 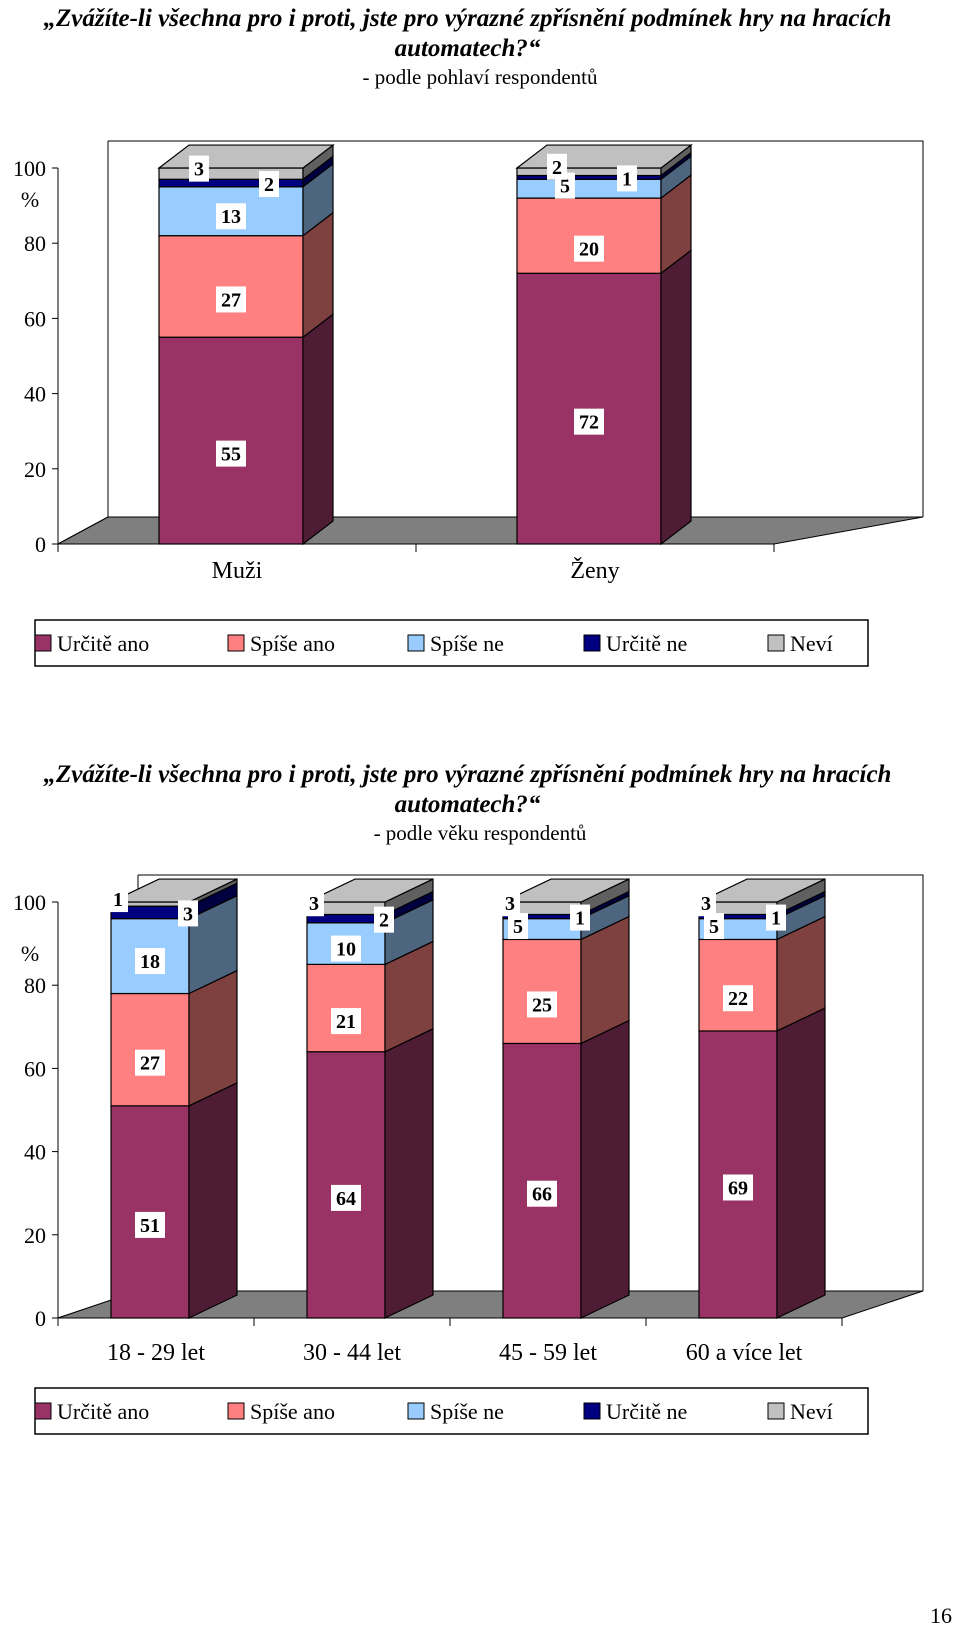 I want to click on data-label: 20, so click(x=589, y=248).